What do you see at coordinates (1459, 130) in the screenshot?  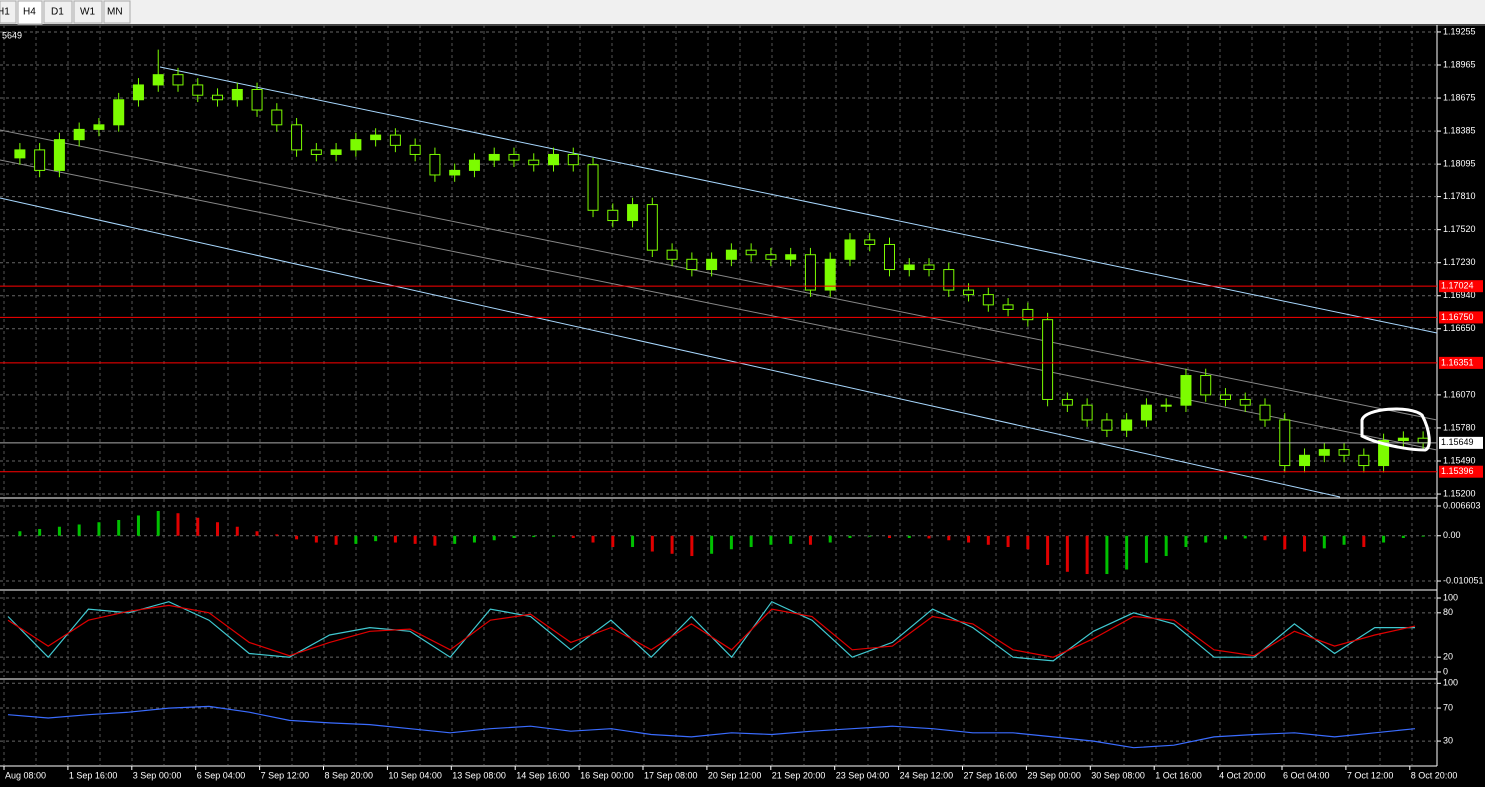 I see `y-tick-label: 1.18385` at bounding box center [1459, 130].